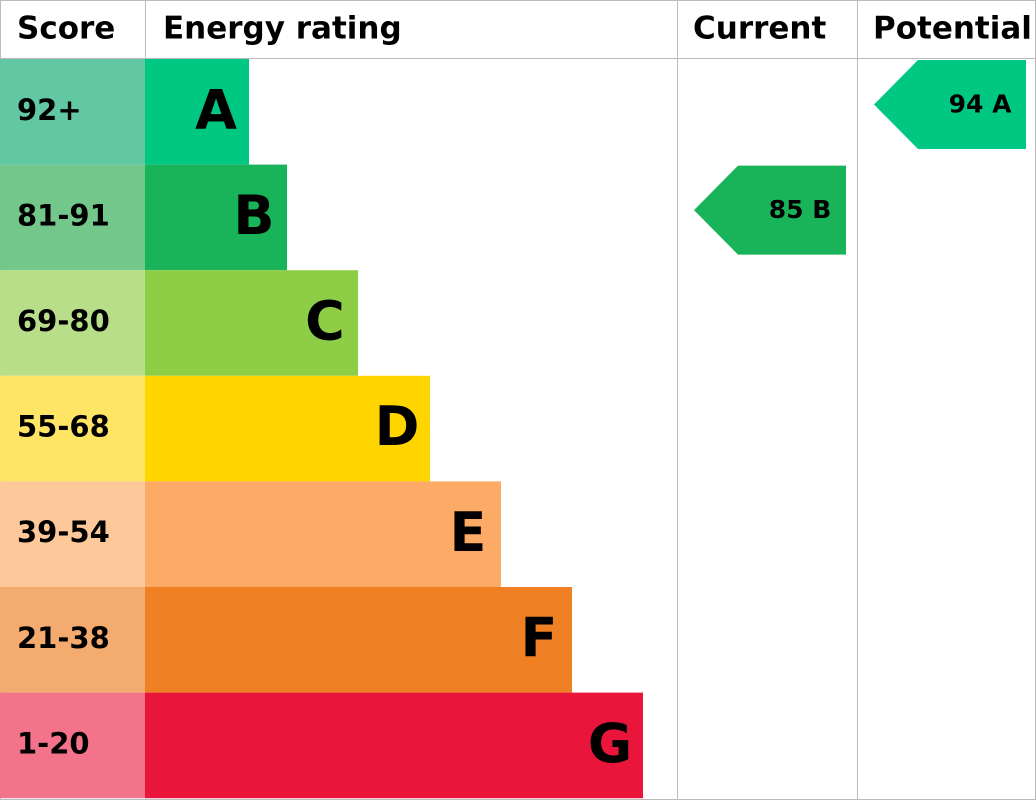 This screenshot has height=800, width=1036. I want to click on score-range: 92+, so click(49, 110).